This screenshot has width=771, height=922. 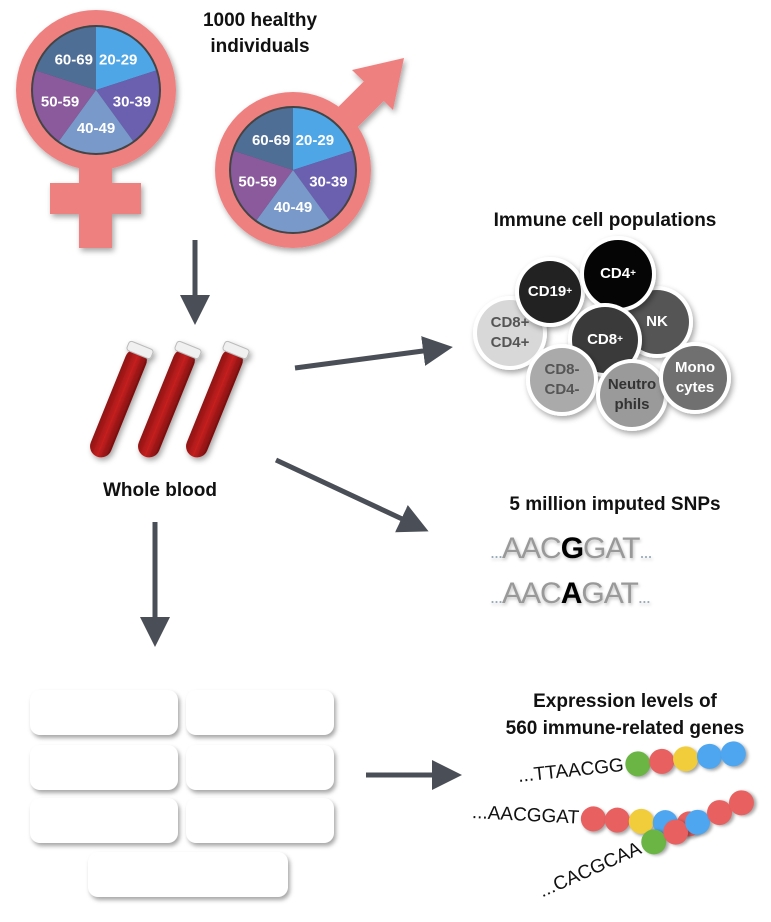 What do you see at coordinates (605, 220) in the screenshot?
I see `immune-title: Immune cell populations` at bounding box center [605, 220].